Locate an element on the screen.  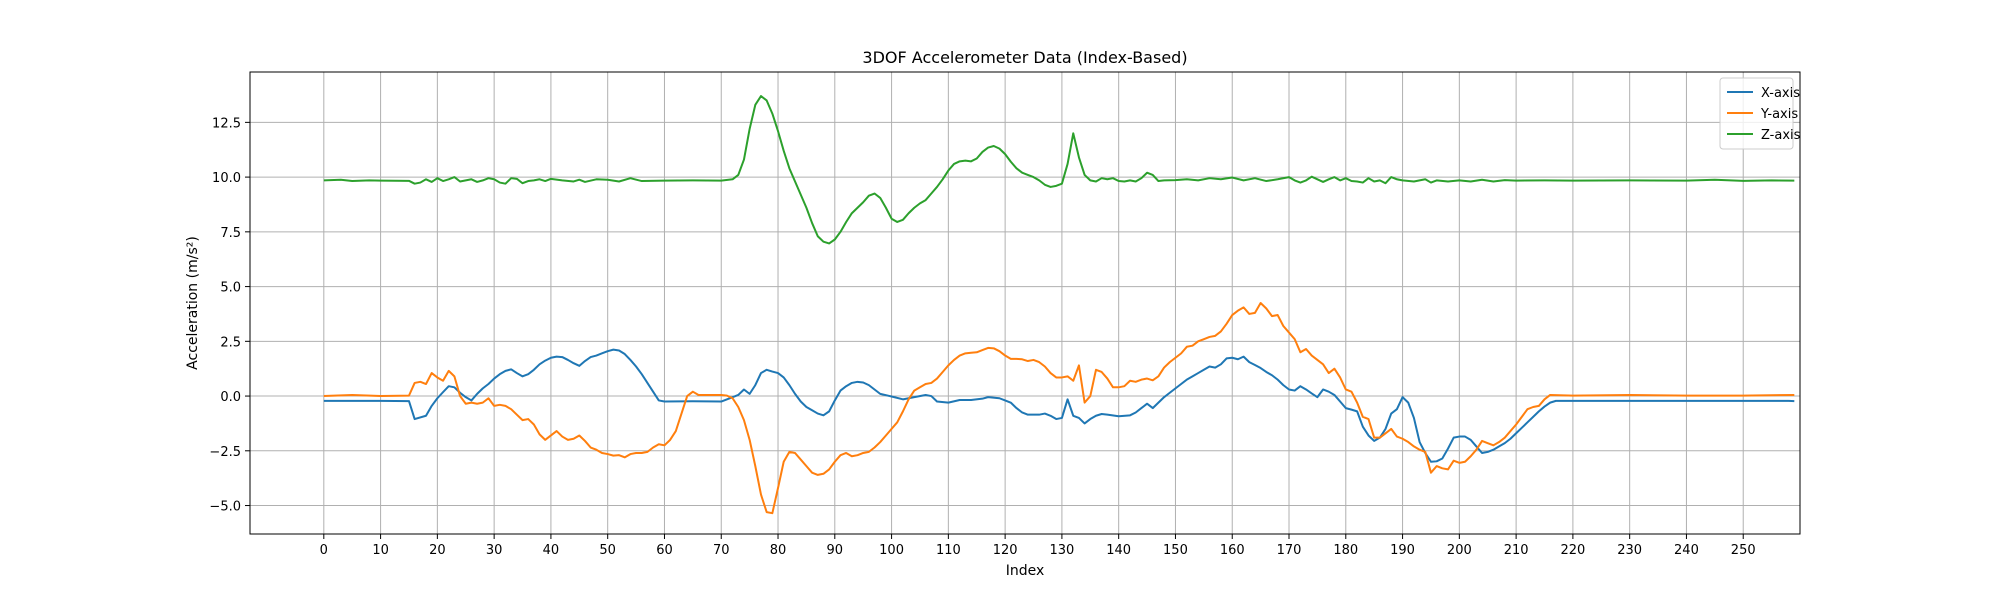
y-axis-label: Acceleration (m/s²) is located at coordinates (193, 303).